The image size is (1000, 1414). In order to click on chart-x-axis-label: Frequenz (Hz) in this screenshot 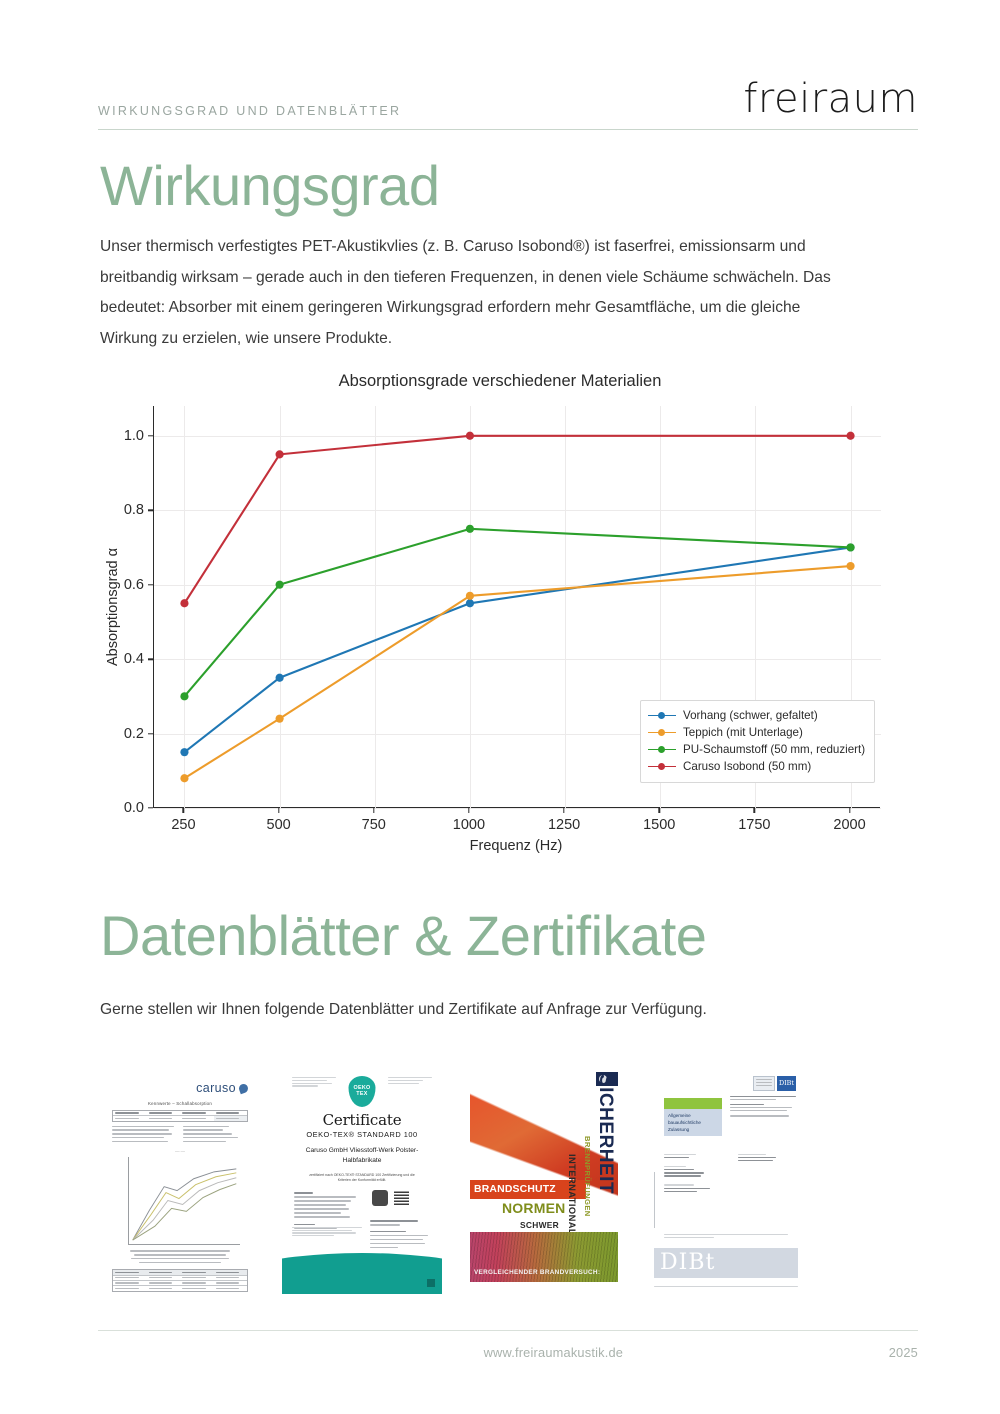, I will do `click(516, 846)`.